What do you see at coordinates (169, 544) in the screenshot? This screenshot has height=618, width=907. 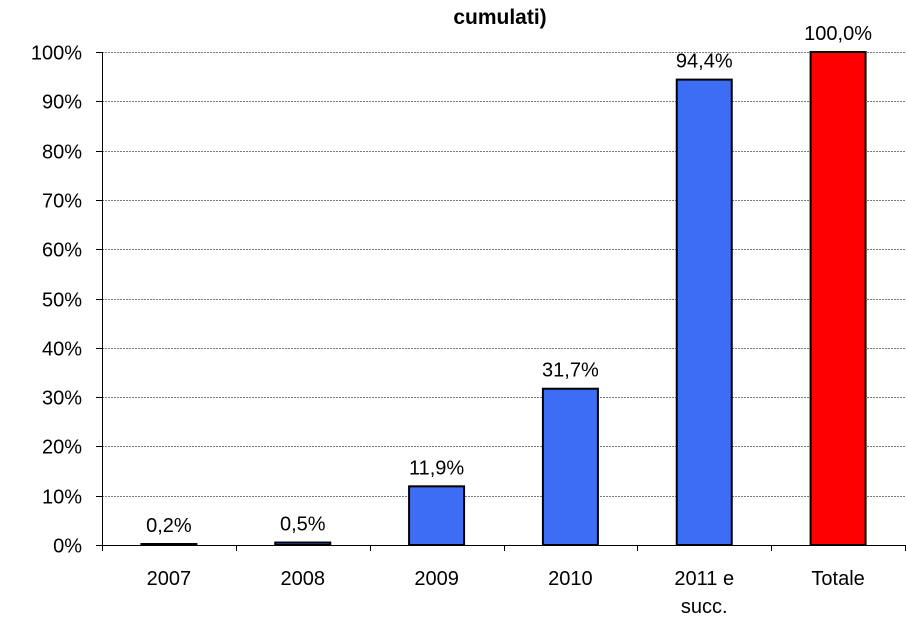 I see `bar-2007` at bounding box center [169, 544].